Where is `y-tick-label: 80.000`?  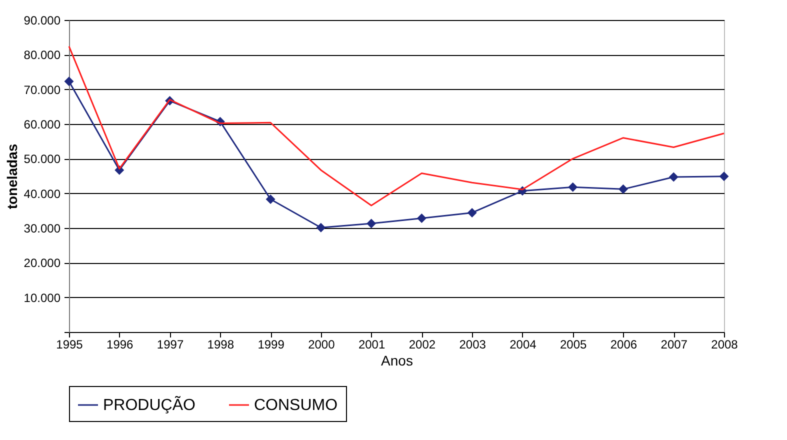 y-tick-label: 80.000 is located at coordinates (42, 55).